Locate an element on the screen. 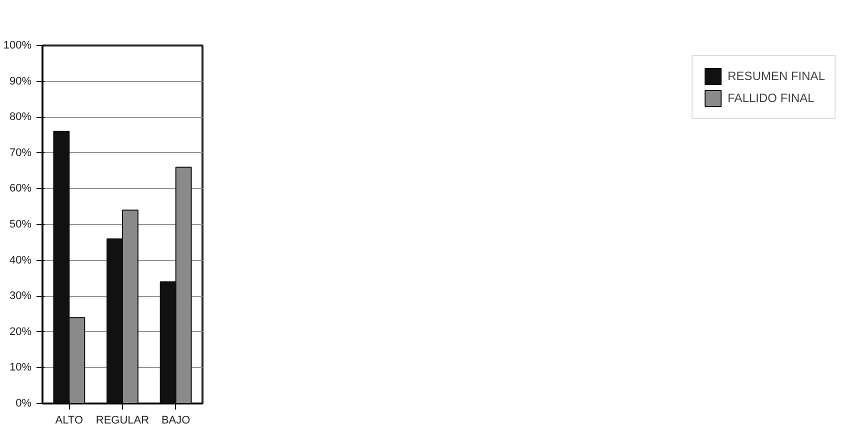 This screenshot has width=846, height=443. y-tick-label: 80% is located at coordinates (20, 117).